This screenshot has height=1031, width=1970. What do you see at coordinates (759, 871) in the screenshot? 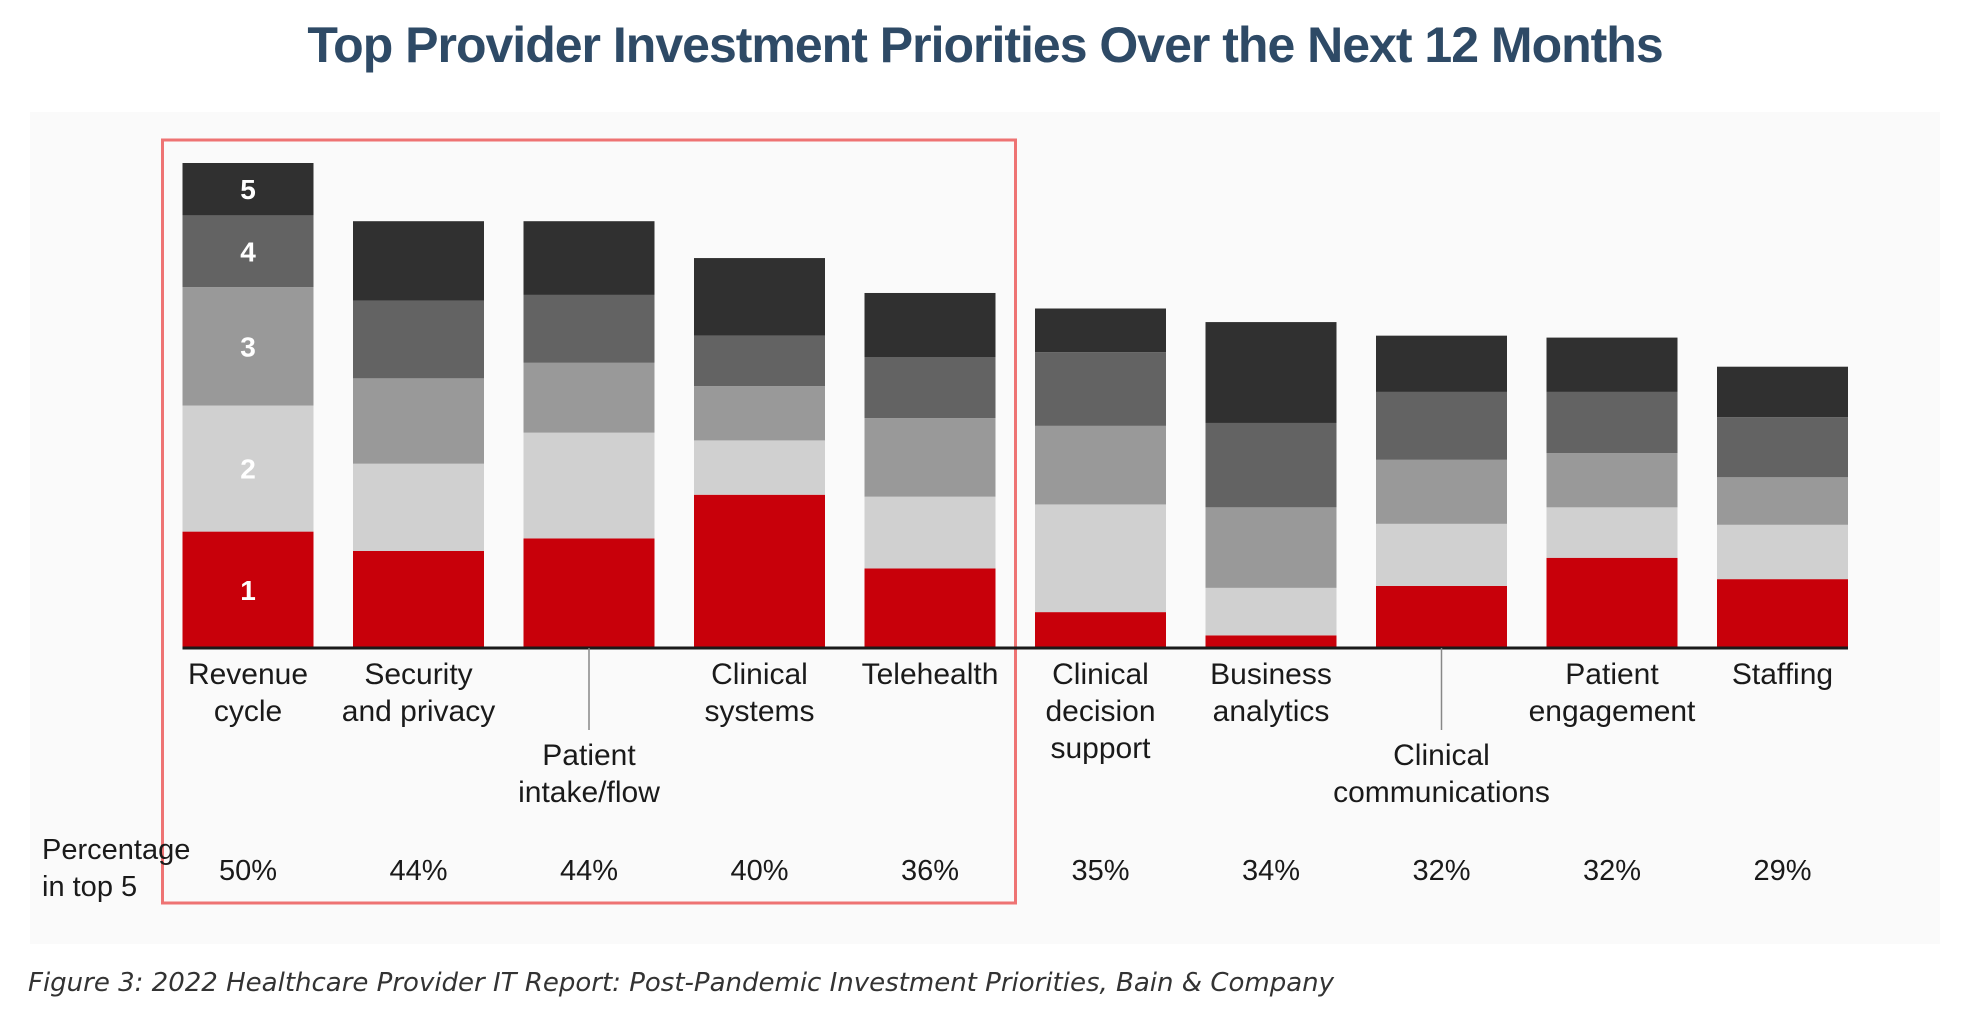
I see `percent-in-top5-value: 40%` at bounding box center [759, 871].